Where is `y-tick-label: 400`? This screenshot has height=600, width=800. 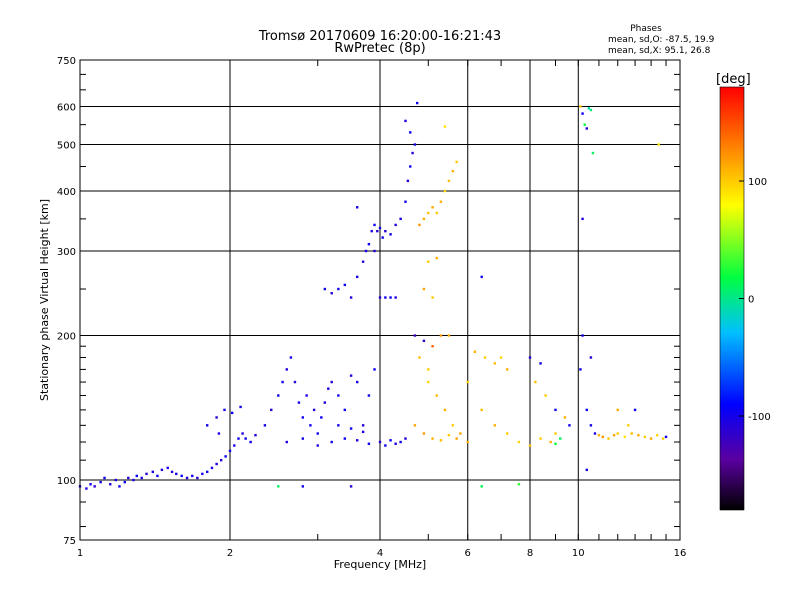
y-tick-label: 400 is located at coordinates (66, 192).